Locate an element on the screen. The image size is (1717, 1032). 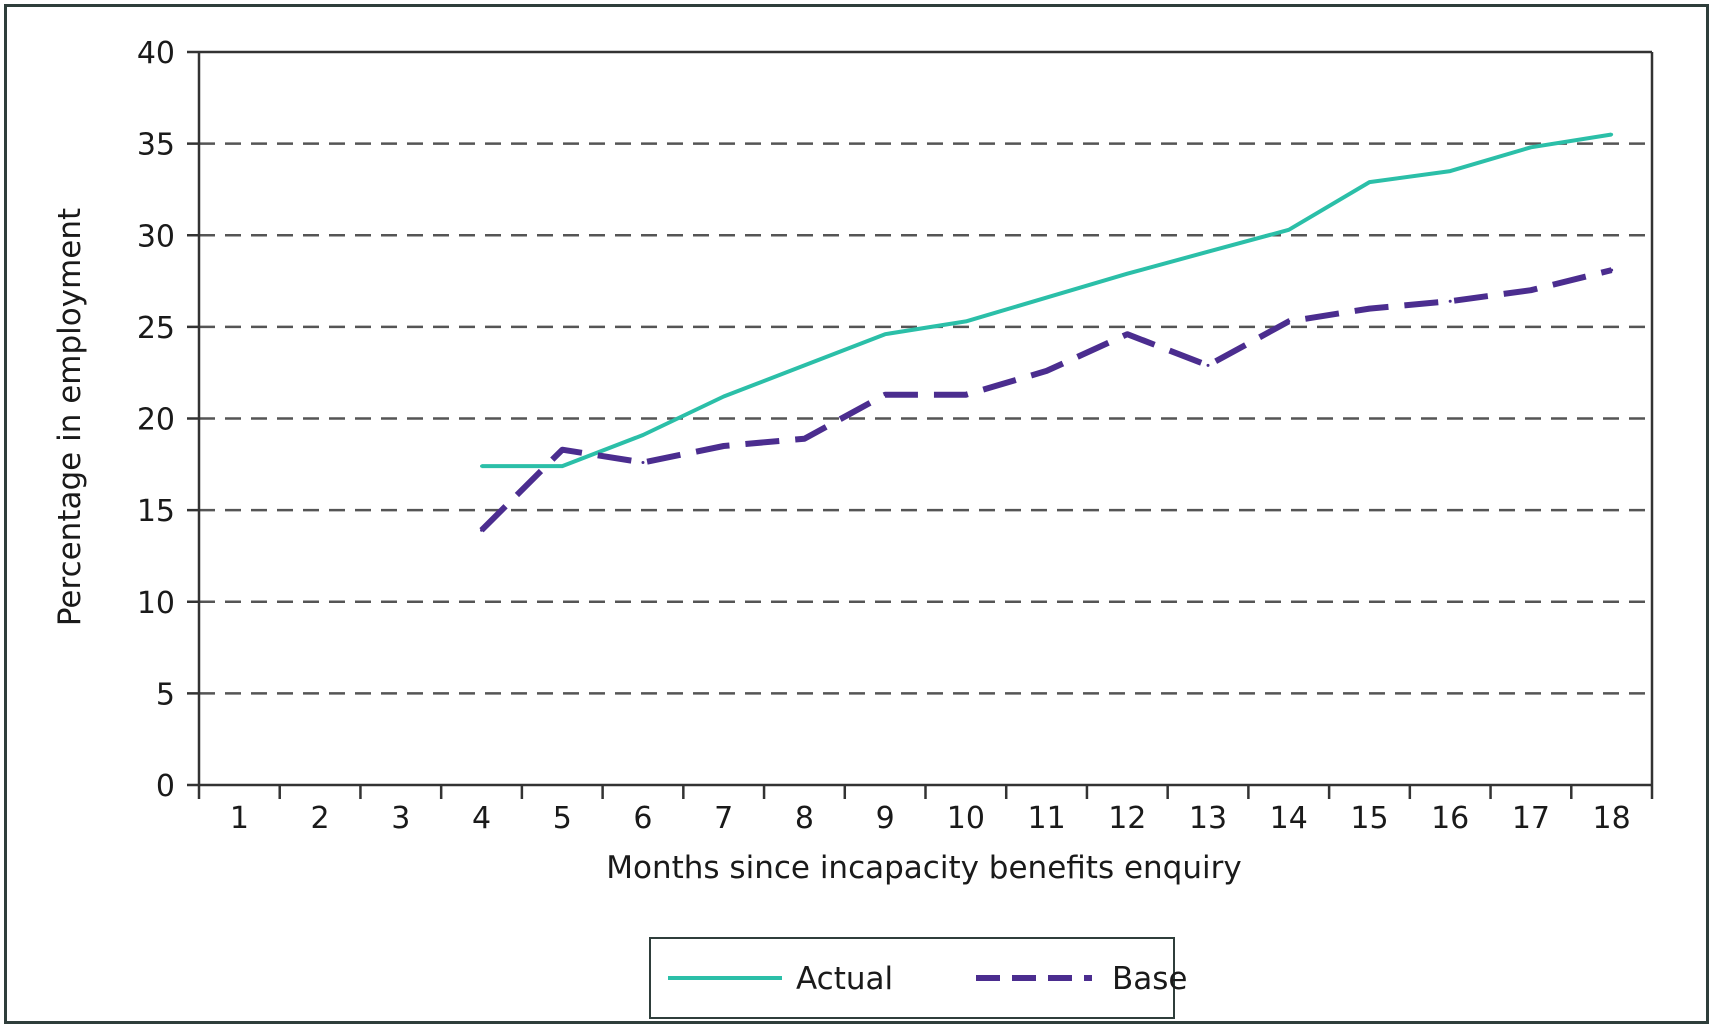
y-tick-label-40: 40 is located at coordinates (156, 53).